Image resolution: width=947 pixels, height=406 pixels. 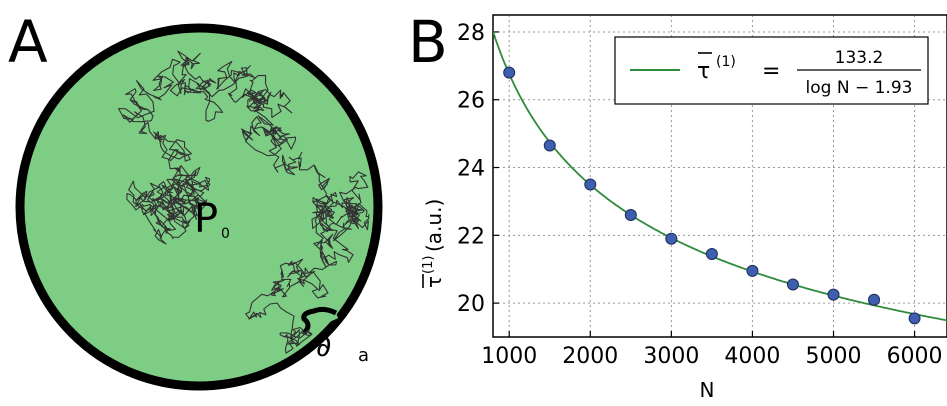 What do you see at coordinates (471, 169) in the screenshot?
I see `y-tick-label: 24` at bounding box center [471, 169].